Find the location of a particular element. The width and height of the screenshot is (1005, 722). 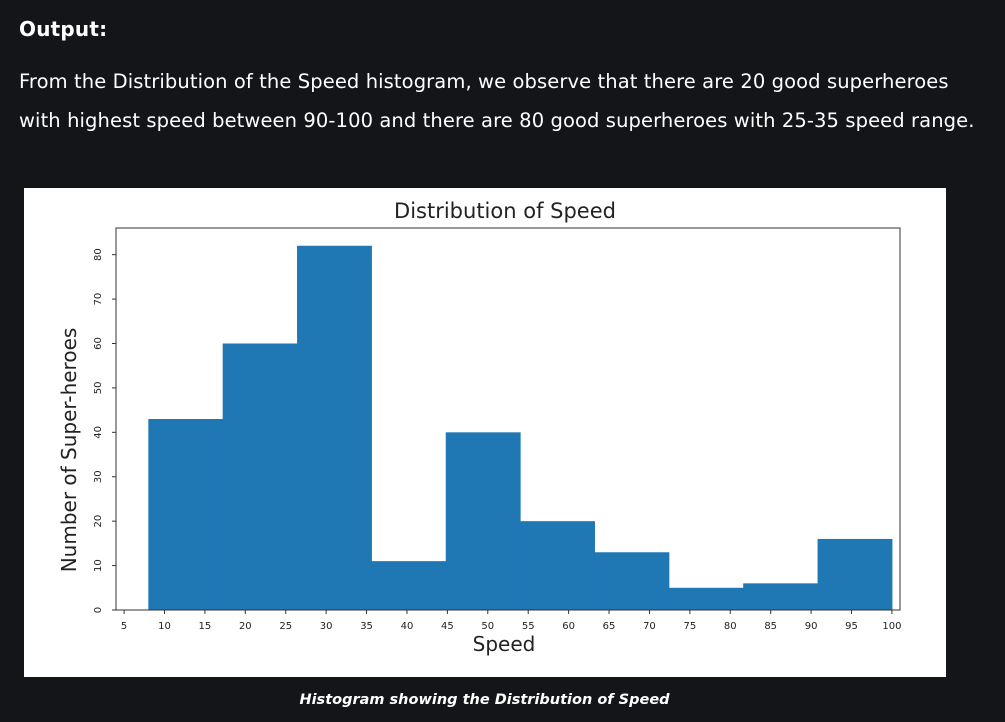

x-tick-label: 55 is located at coordinates (528, 626).